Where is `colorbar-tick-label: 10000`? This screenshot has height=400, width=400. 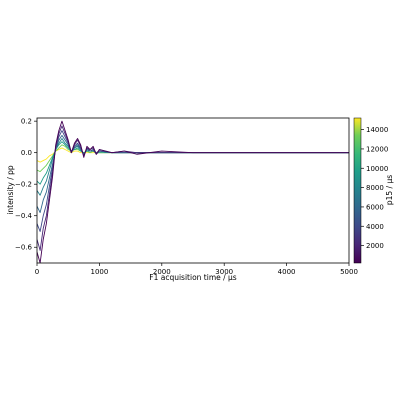 colorbar-tick-label: 10000 is located at coordinates (377, 169).